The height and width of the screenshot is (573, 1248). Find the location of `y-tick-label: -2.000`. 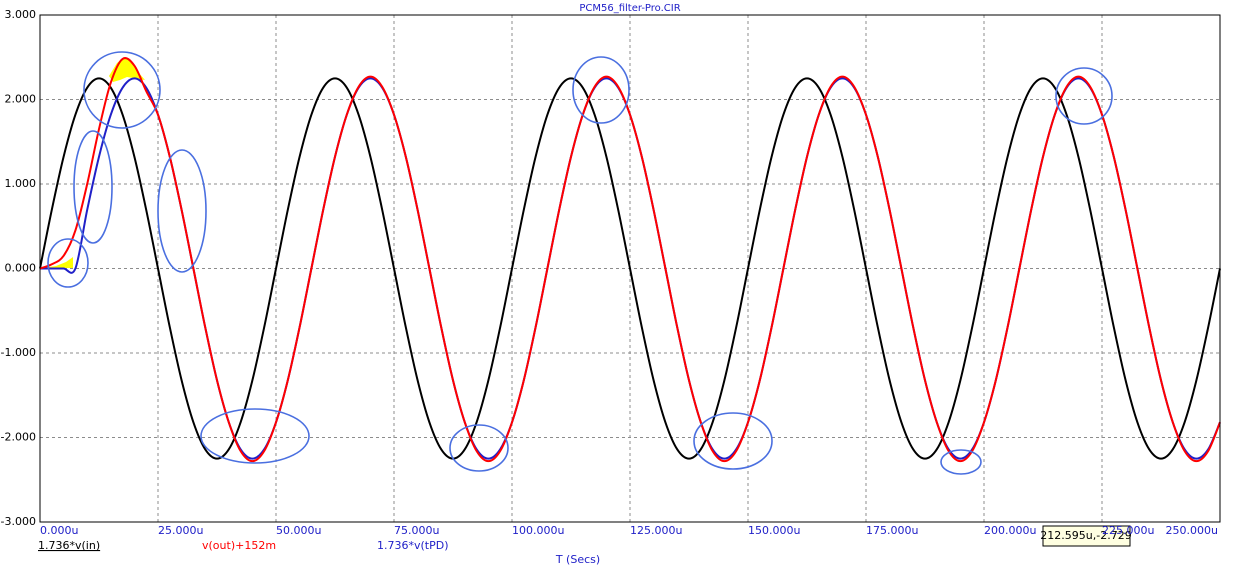

y-tick-label: -2.000 is located at coordinates (18, 437).